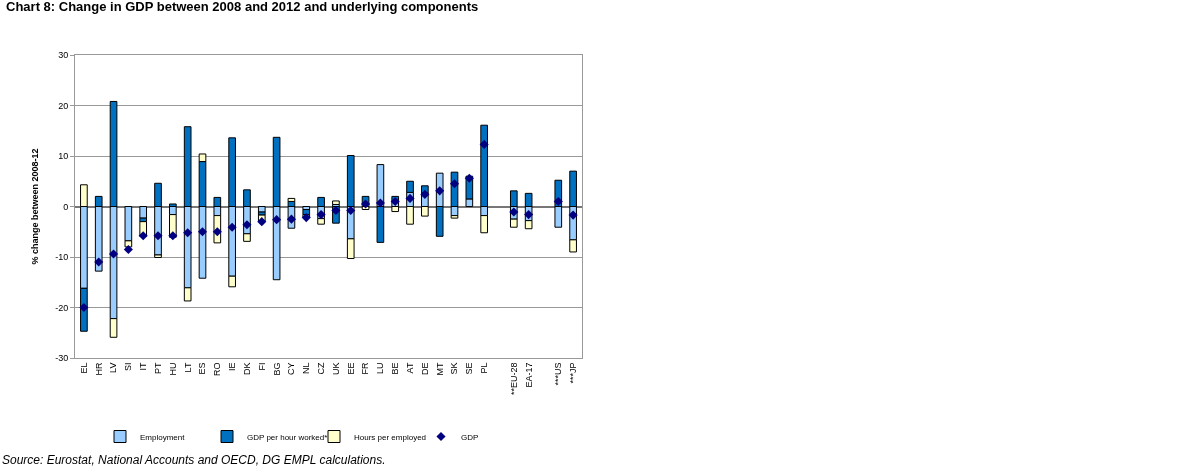 The width and height of the screenshot is (1204, 473). I want to click on x-tick-label: PL, so click(484, 368).